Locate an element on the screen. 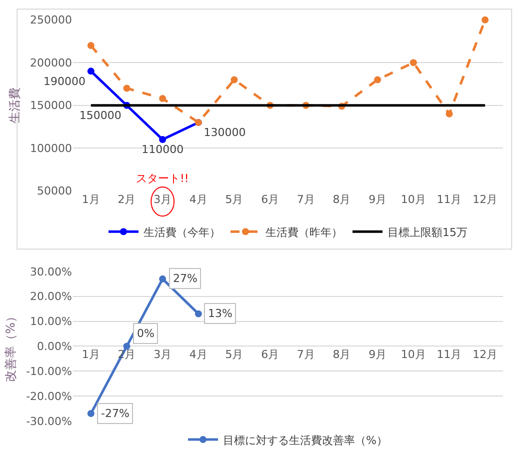  y-tick-label: -20.00% is located at coordinates (49, 396).